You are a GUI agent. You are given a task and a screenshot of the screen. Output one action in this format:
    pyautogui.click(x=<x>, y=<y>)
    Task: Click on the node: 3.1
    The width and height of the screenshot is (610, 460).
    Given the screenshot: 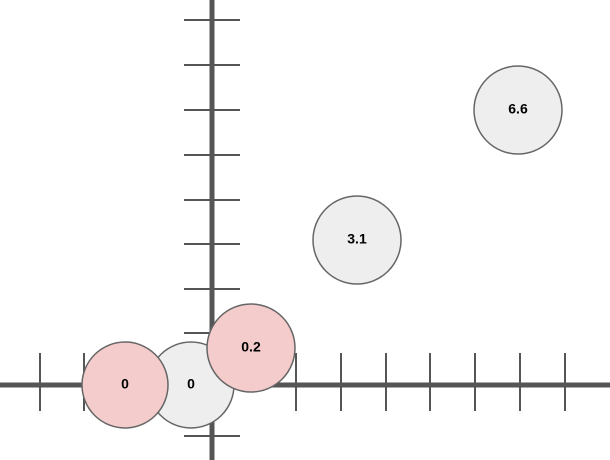 What is the action you would take?
    pyautogui.click(x=357, y=240)
    